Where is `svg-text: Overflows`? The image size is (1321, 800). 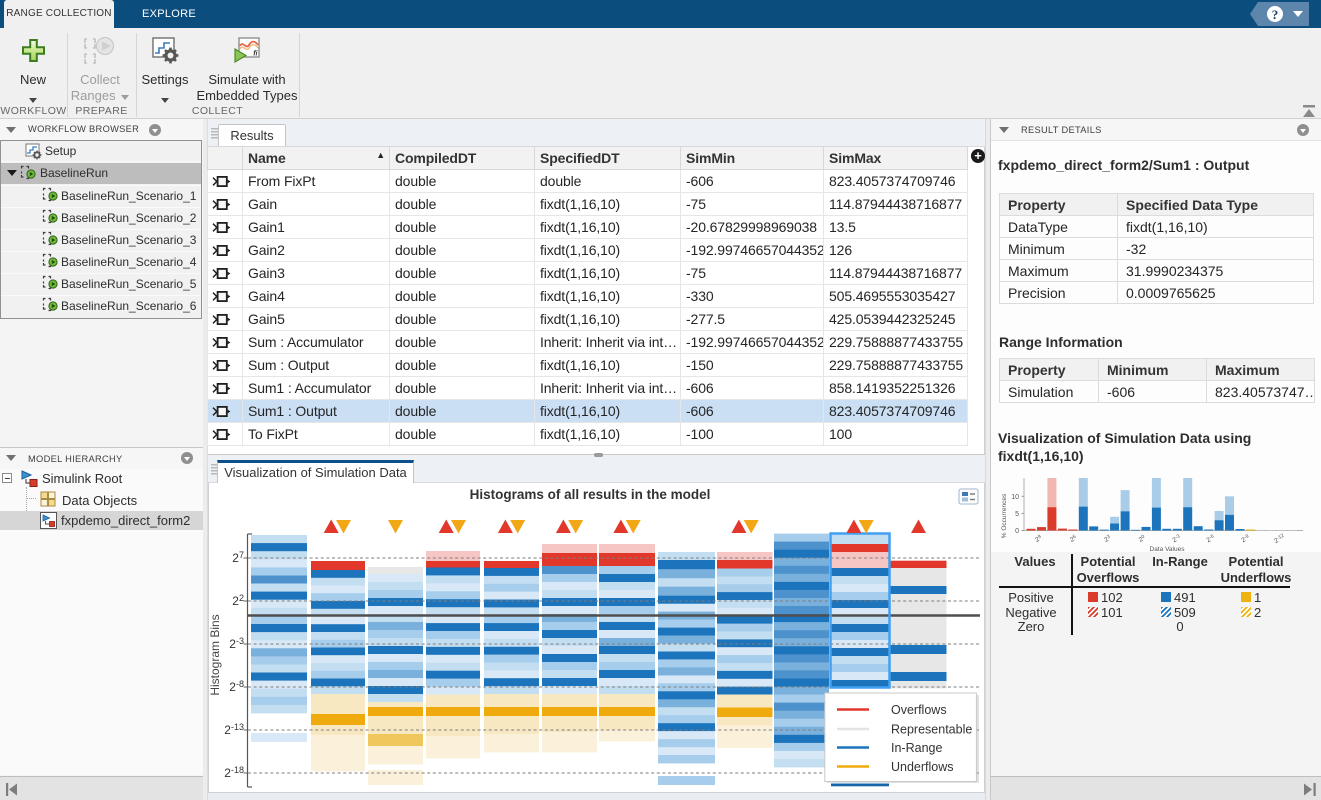
svg-text: Overflows is located at coordinates (919, 710).